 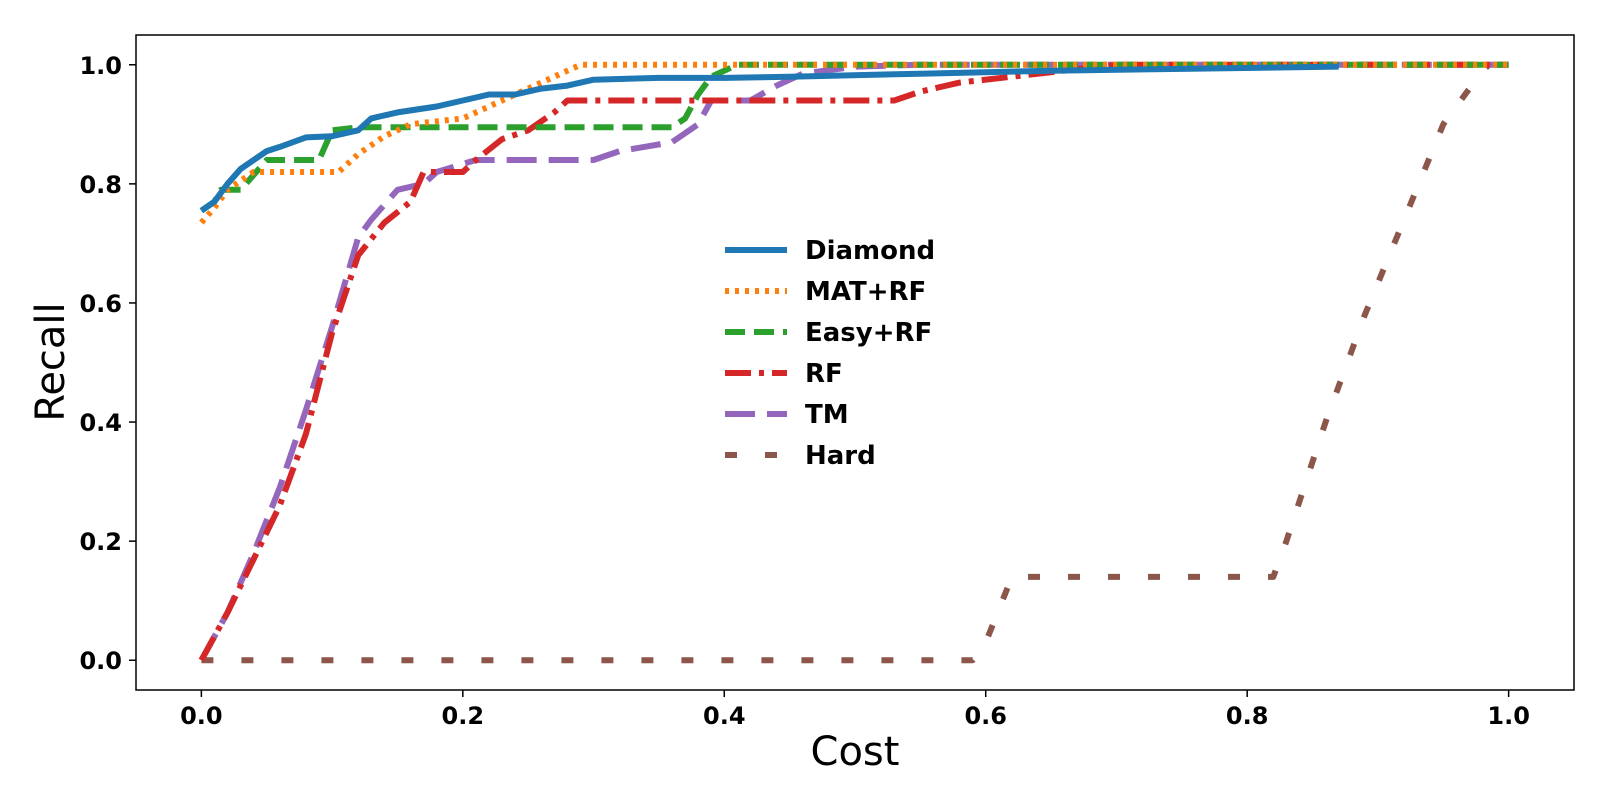 What do you see at coordinates (827, 415) in the screenshot?
I see `legend-label: TM` at bounding box center [827, 415].